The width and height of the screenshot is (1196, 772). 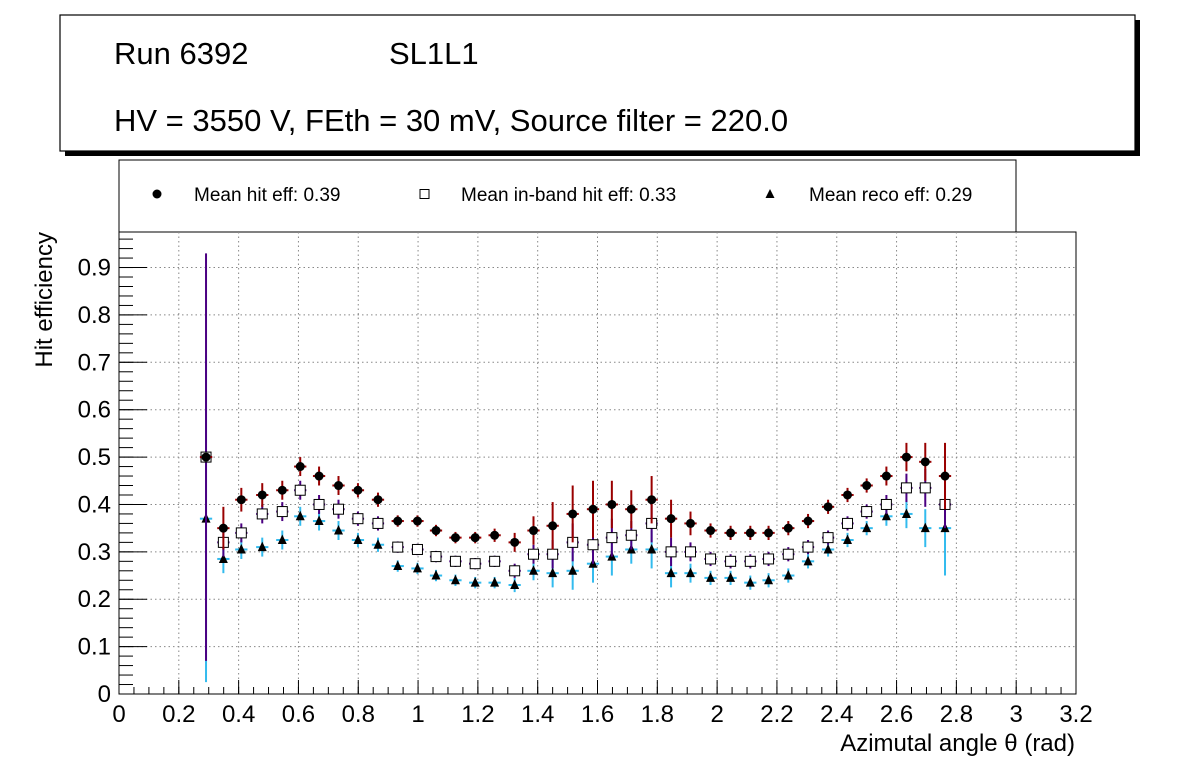 What do you see at coordinates (836, 714) in the screenshot?
I see `x-tick-label: 2.4` at bounding box center [836, 714].